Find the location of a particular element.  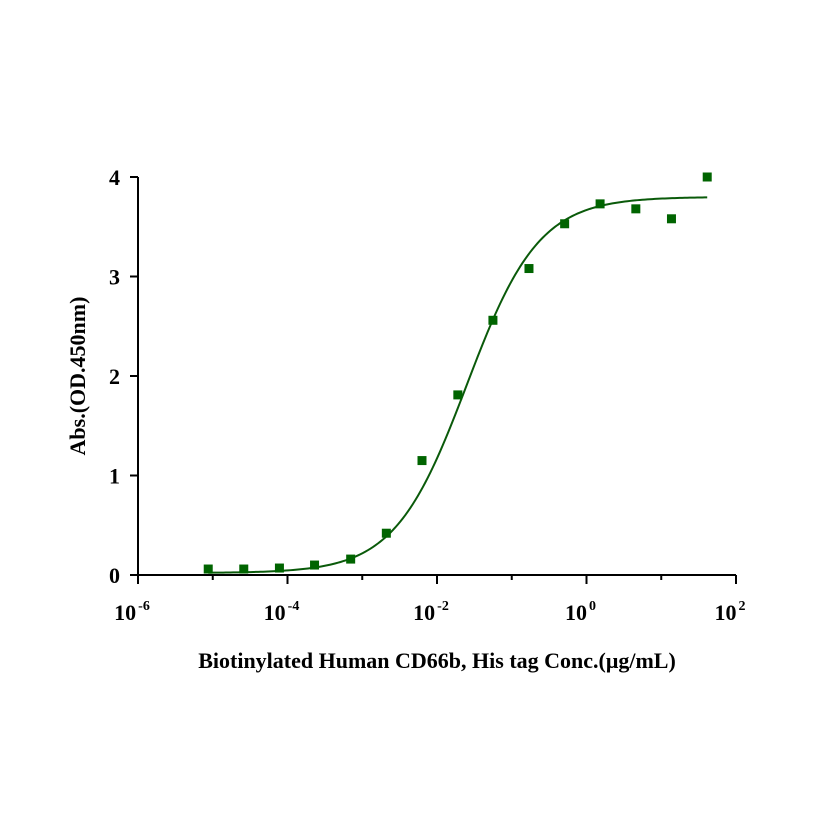

y-tick-label: 2 is located at coordinates (114, 376).